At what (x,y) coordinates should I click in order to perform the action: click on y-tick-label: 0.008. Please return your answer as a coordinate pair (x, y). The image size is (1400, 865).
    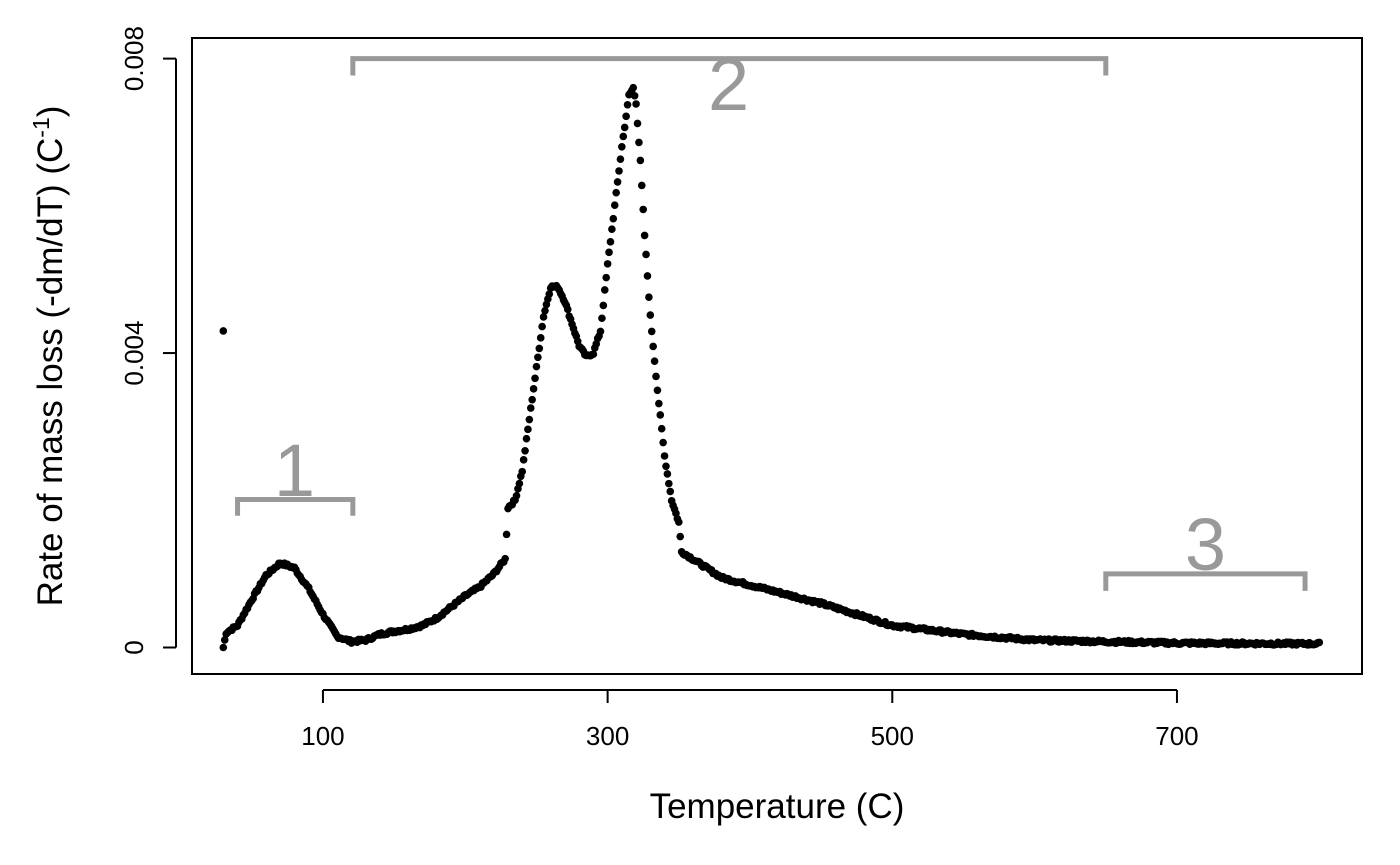
    Looking at the image, I should click on (134, 58).